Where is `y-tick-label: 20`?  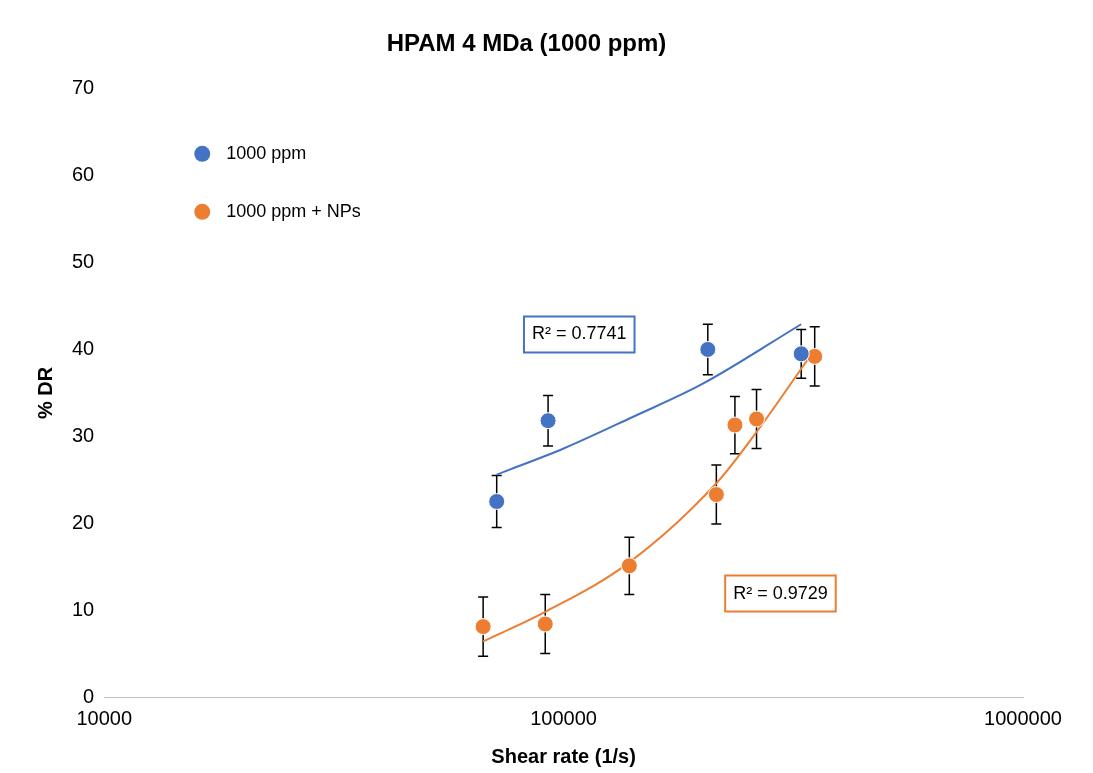
y-tick-label: 20 is located at coordinates (83, 521).